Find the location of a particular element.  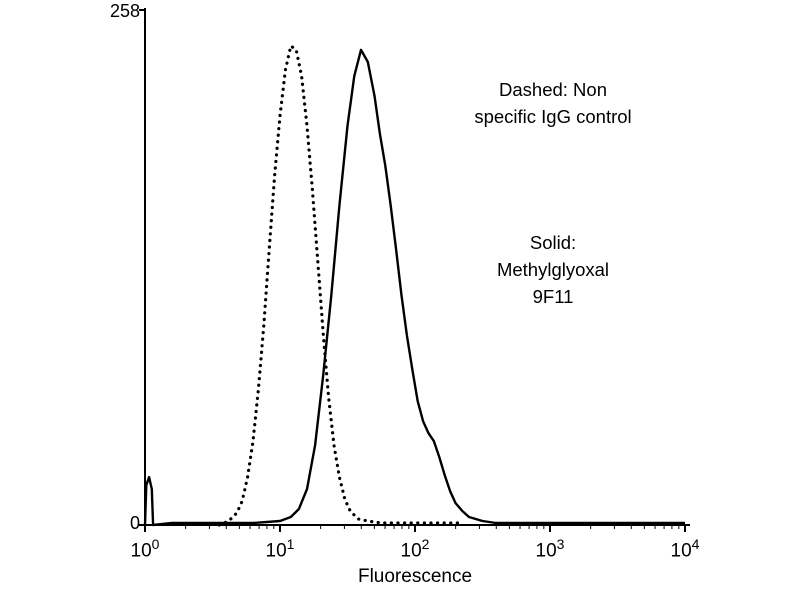

x-tick-10e2: 10² is located at coordinates (415, 549).